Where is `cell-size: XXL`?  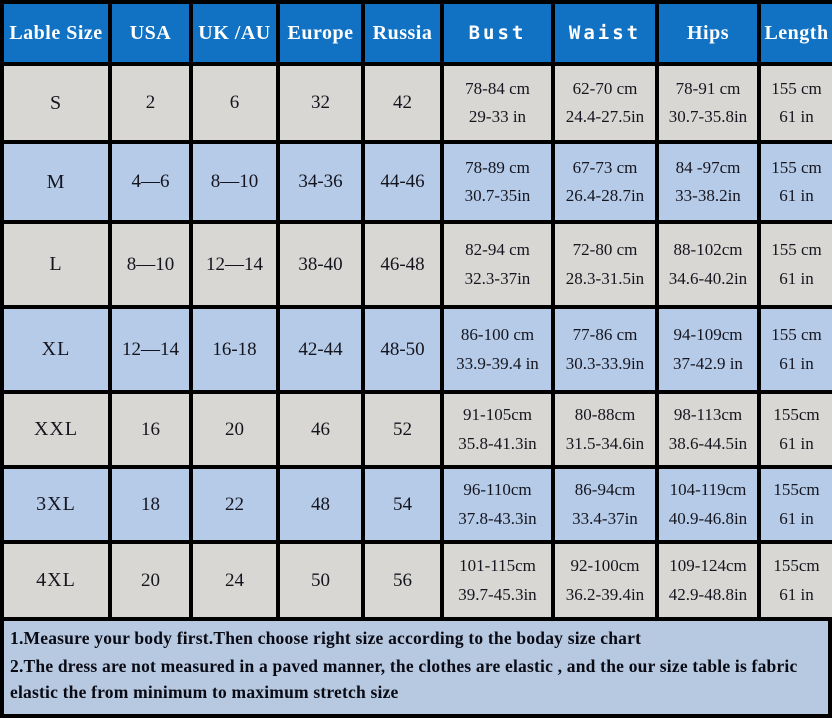
cell-size: XXL is located at coordinates (56, 429).